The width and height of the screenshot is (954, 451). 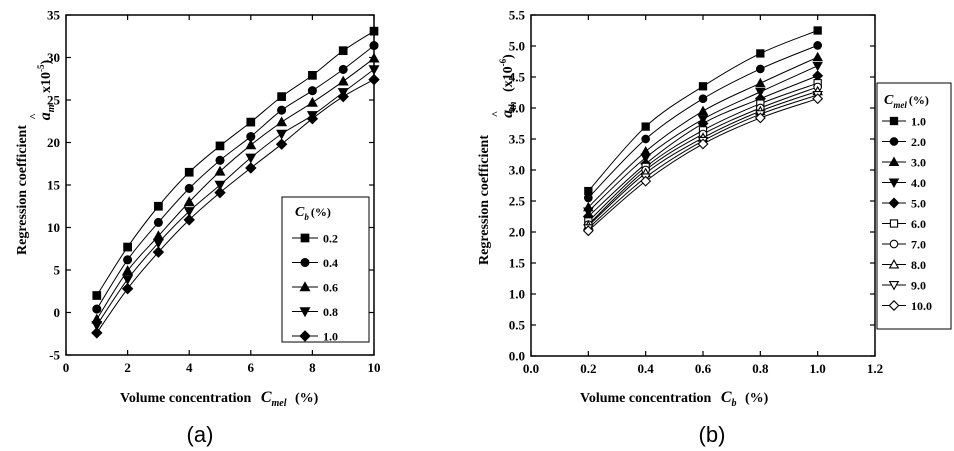 What do you see at coordinates (22, 190) in the screenshot?
I see `a-y-axis-title: Regression coefficient` at bounding box center [22, 190].